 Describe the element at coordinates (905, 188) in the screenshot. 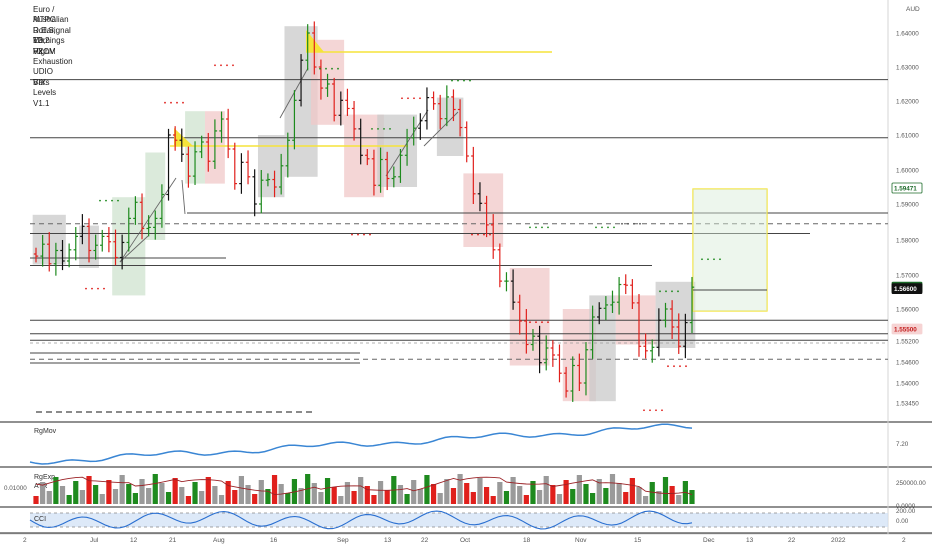

I see `price-label: 1.59471` at that location.